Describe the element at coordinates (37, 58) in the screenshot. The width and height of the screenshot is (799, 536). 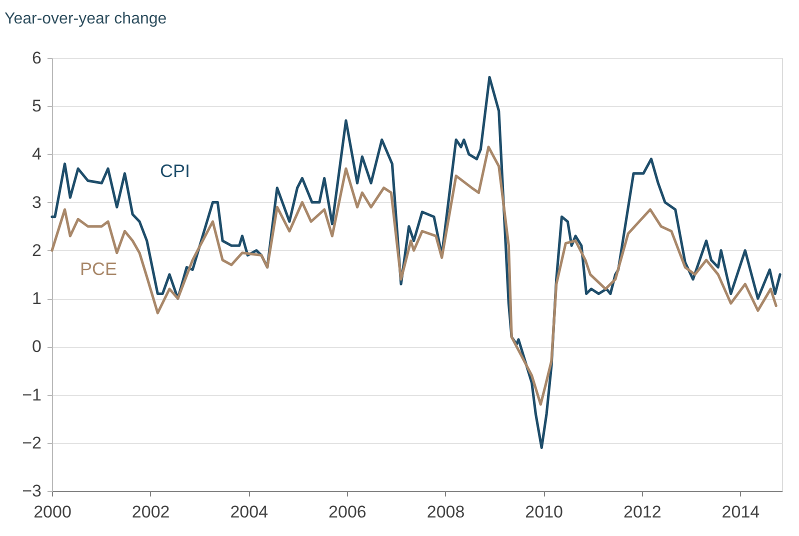
I see `y-tick-label: 6` at that location.